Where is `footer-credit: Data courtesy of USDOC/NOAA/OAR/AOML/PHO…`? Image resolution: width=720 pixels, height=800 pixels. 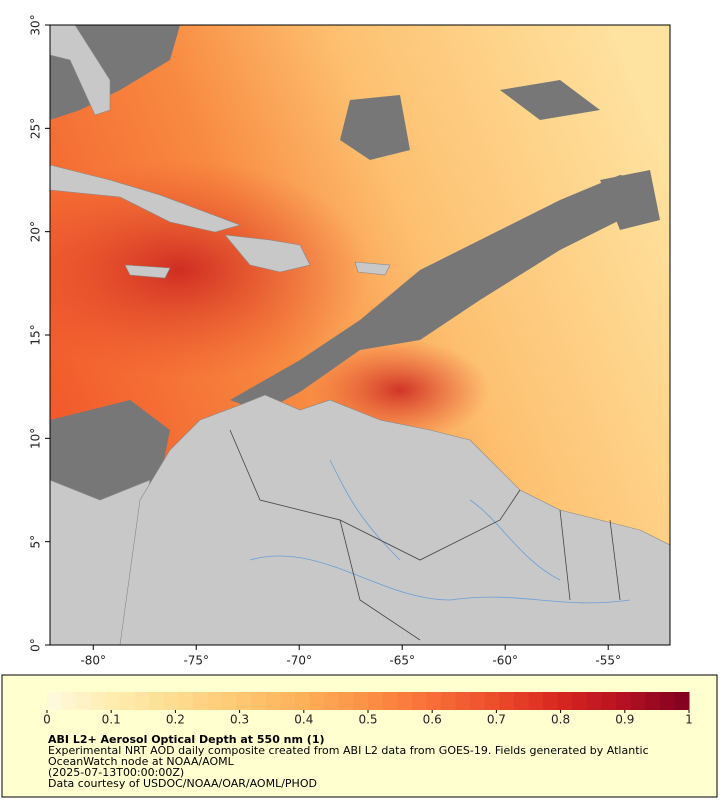
footer-credit: Data courtesy of USDOC/NOAA/OAR/AOML/PHO… is located at coordinates (182, 783).